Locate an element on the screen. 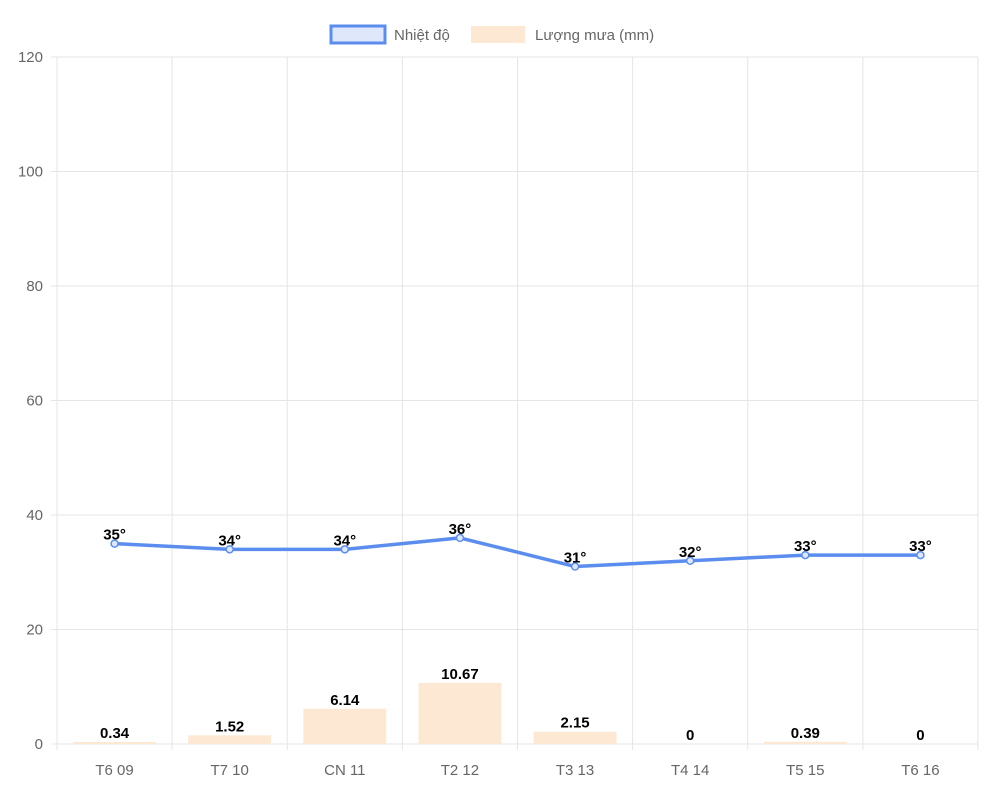 This screenshot has width=1000, height=792. legend: Nhiệt độ Lượng mưa (mm) is located at coordinates (491, 34).